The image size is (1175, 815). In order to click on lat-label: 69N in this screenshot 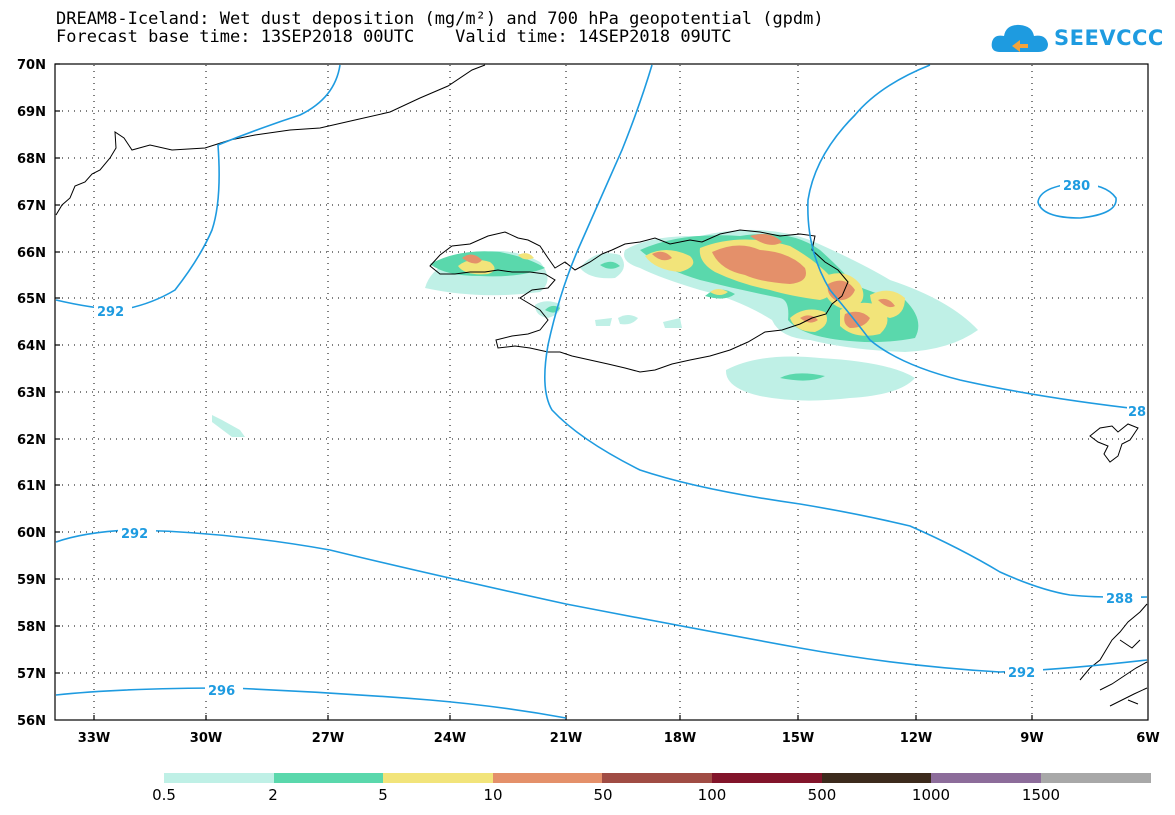, I will do `click(31, 112)`.